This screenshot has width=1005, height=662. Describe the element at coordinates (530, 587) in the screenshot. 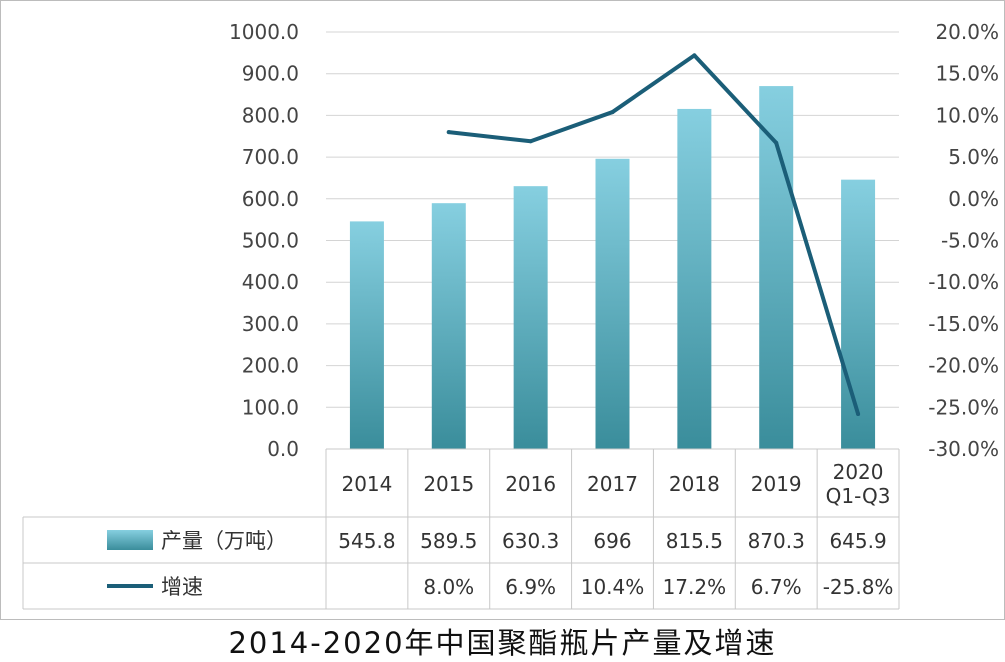

I see `growth-value-label: 6.9%` at that location.